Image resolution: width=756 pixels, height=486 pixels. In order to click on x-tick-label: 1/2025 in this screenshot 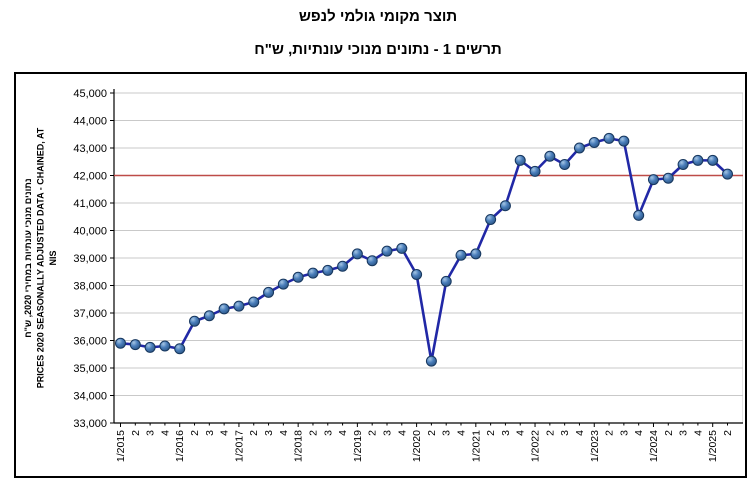, I will do `click(713, 446)`.